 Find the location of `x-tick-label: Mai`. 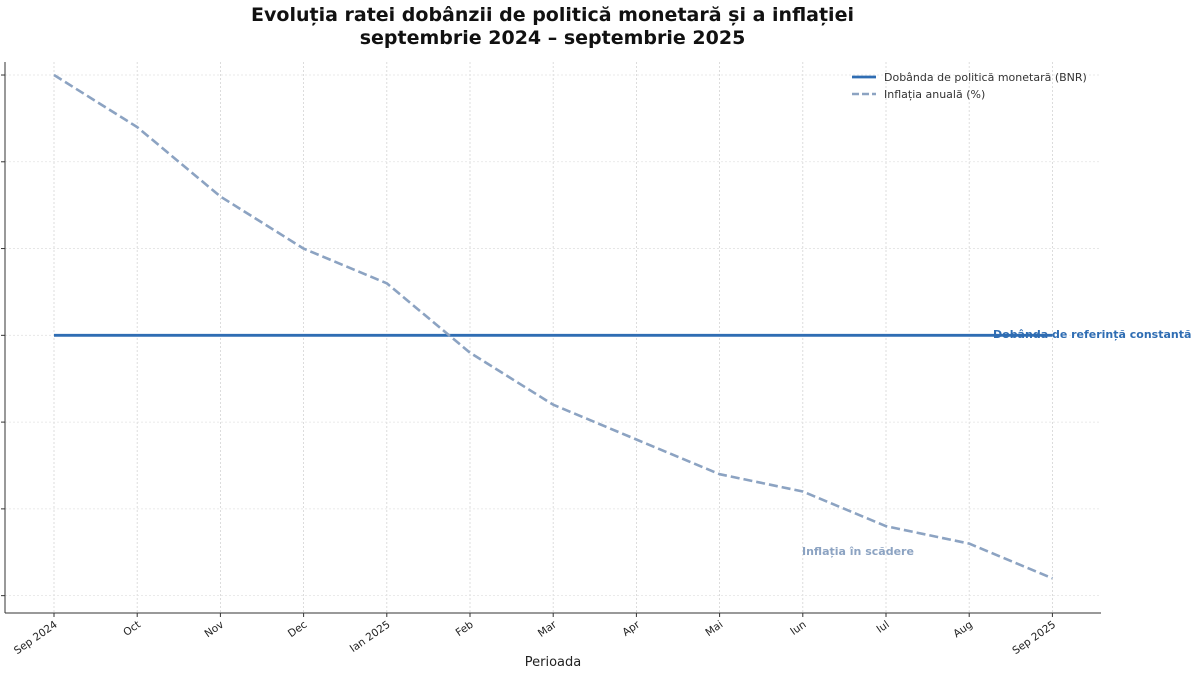

x-tick-label: Mai is located at coordinates (714, 629).